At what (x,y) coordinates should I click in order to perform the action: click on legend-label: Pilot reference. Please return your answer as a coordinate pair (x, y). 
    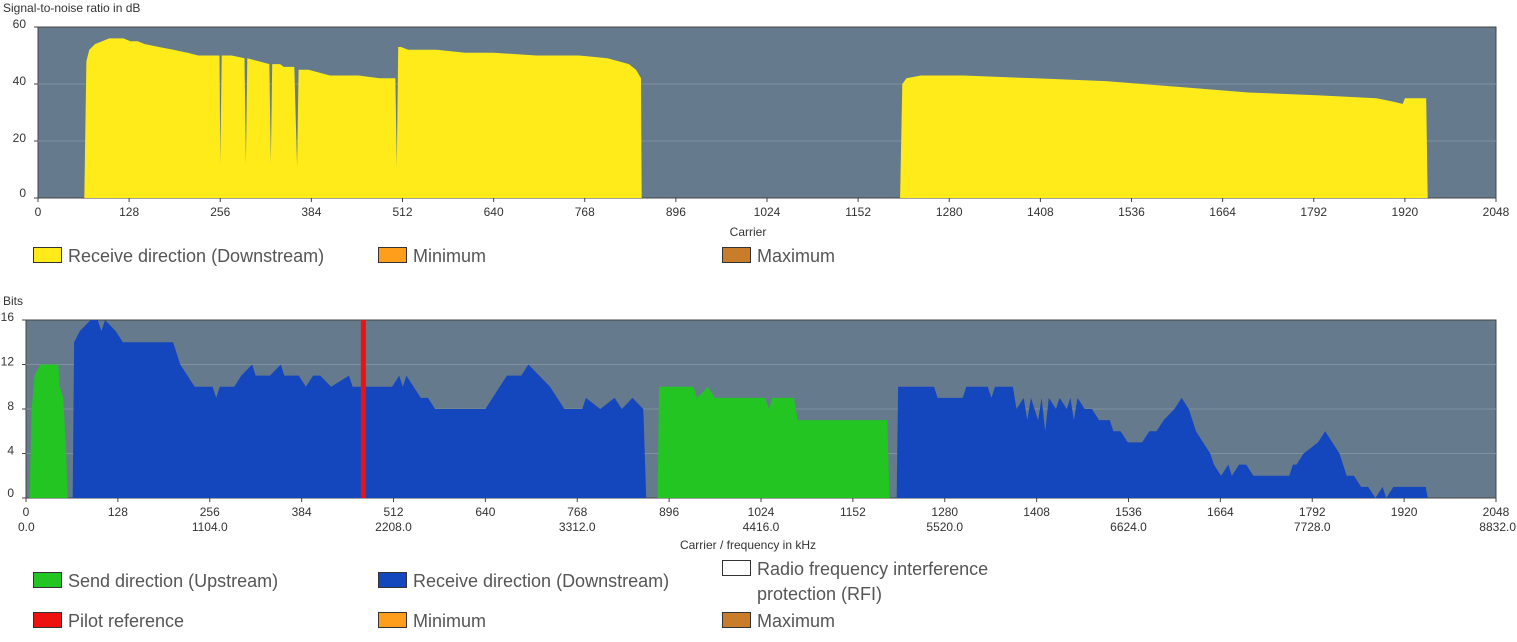
    Looking at the image, I should click on (126, 621).